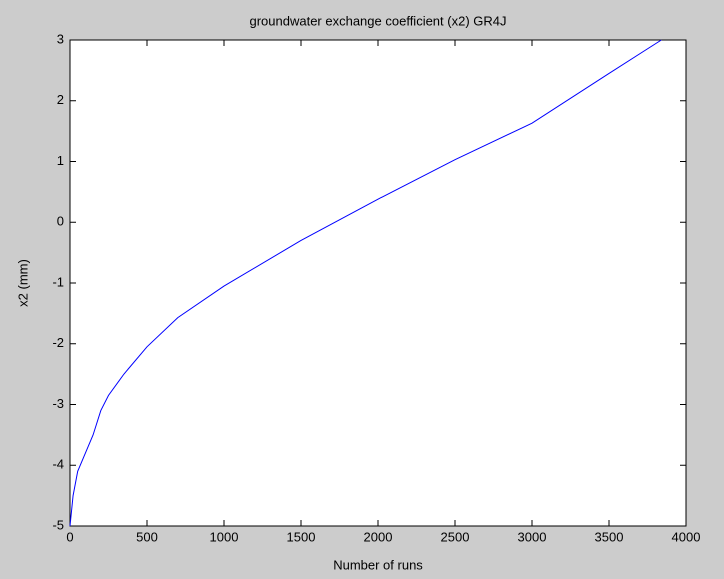 The image size is (724, 579). What do you see at coordinates (58, 281) in the screenshot?
I see `y-tick-label: -1` at bounding box center [58, 281].